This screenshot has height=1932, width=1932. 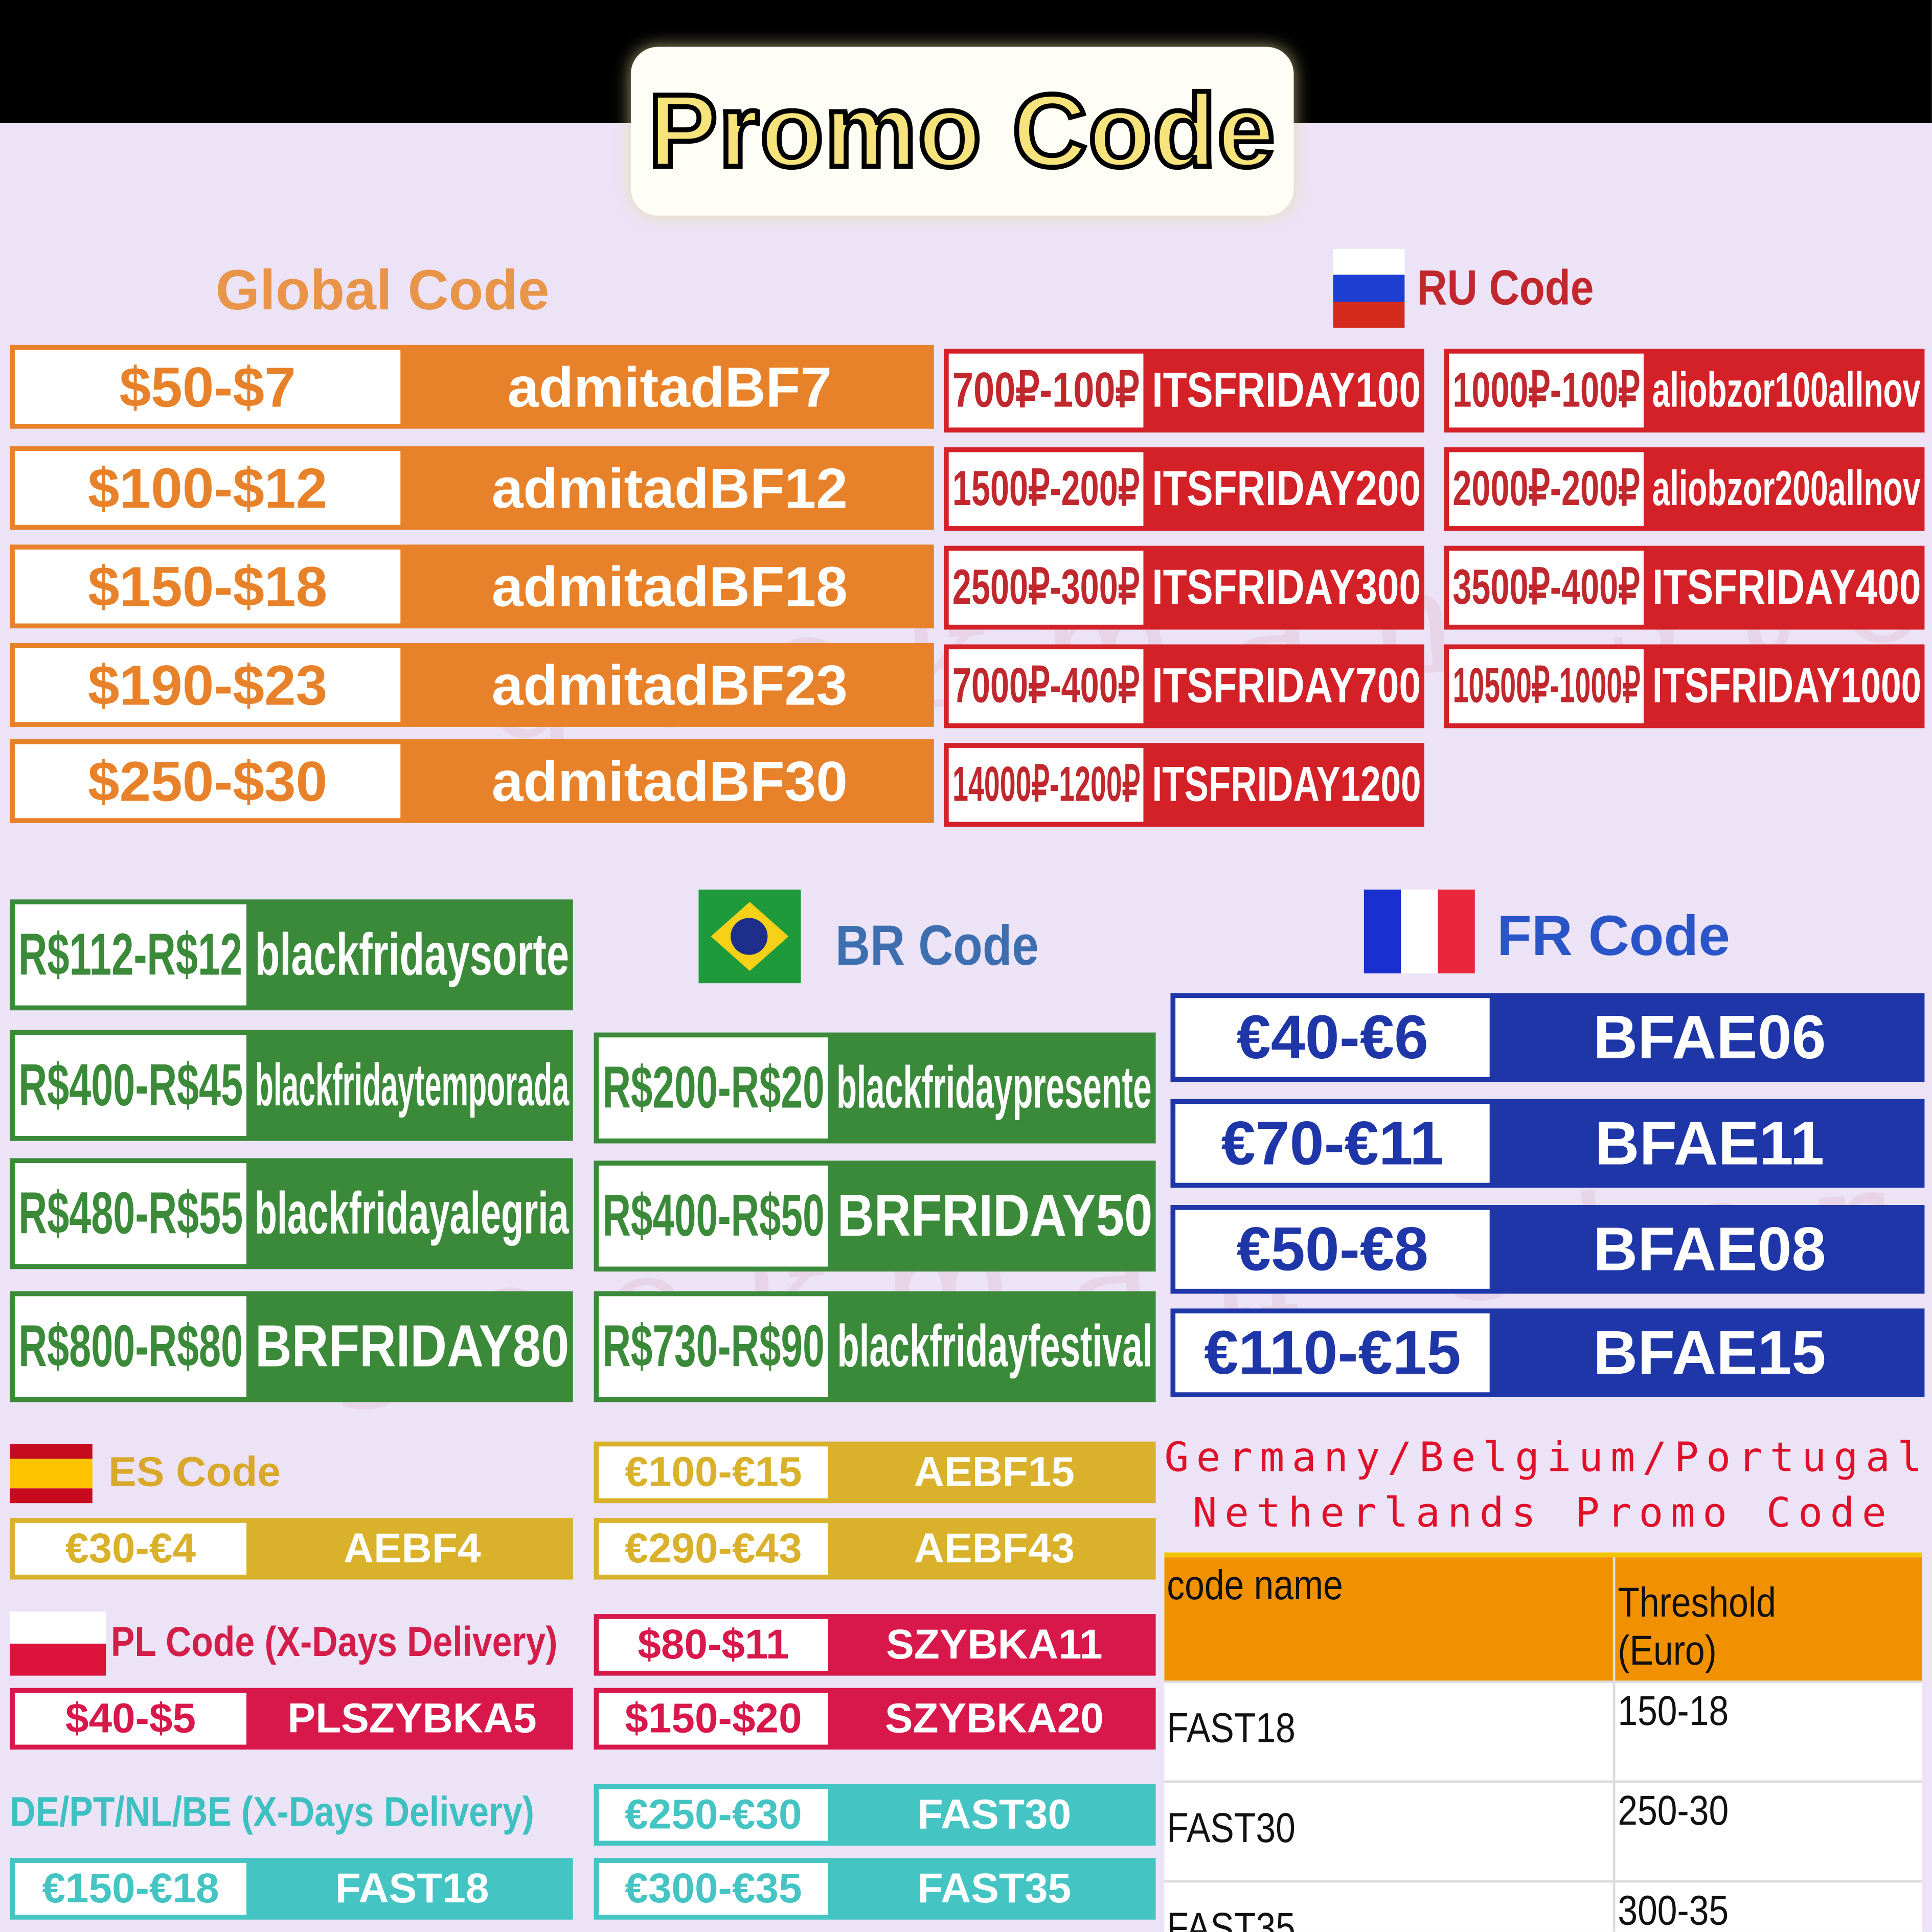 What do you see at coordinates (472, 781) in the screenshot?
I see `global-code-row: $250-$30 admitadBF30` at bounding box center [472, 781].